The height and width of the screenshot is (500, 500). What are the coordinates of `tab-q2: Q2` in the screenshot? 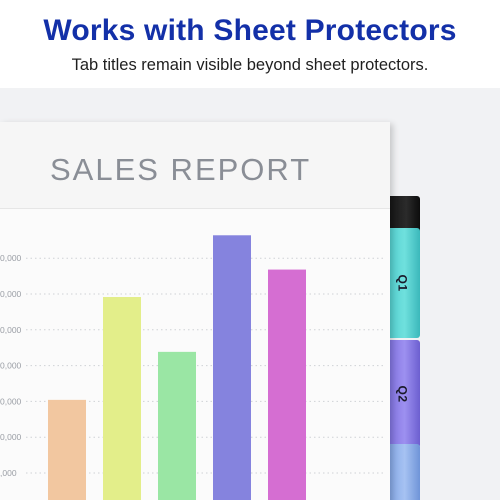 It's located at (403, 394).